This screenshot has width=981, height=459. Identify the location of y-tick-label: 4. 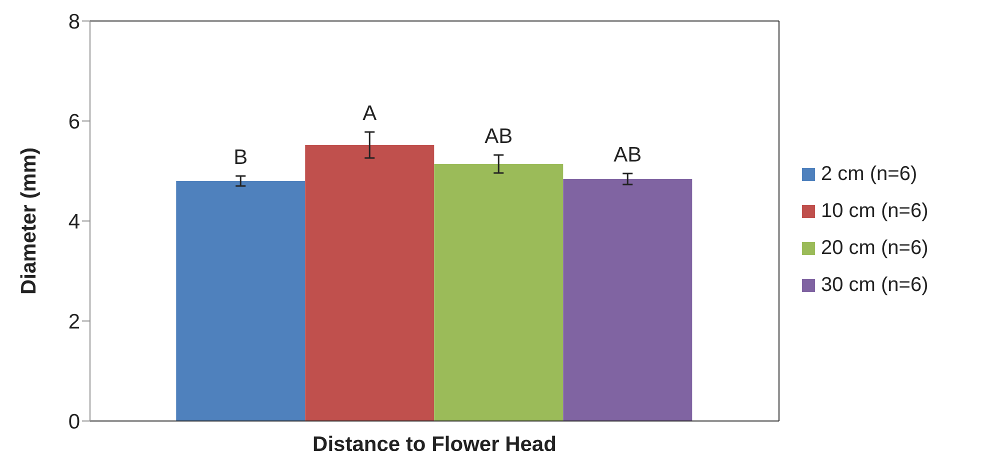
(74, 222).